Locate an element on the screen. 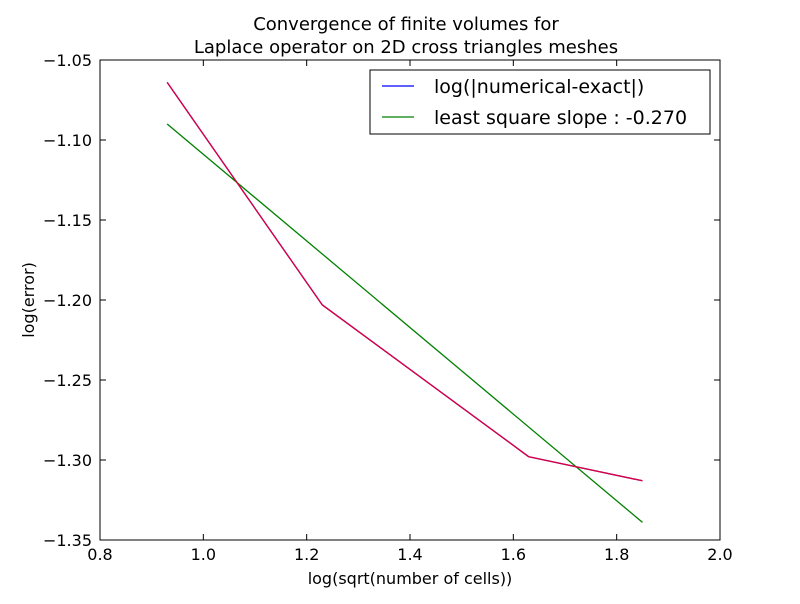 The image size is (800, 604). y-tick-label: −1.15 is located at coordinates (67, 220).